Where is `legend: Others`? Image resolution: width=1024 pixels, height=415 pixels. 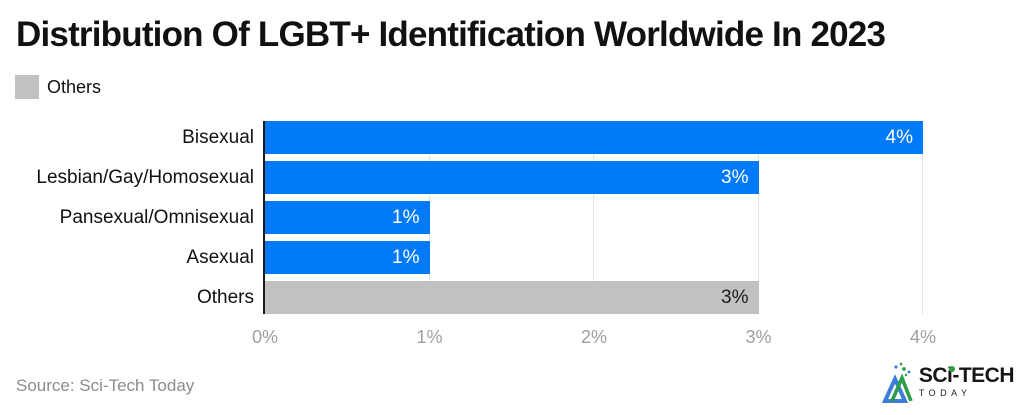
legend: Others is located at coordinates (58, 87).